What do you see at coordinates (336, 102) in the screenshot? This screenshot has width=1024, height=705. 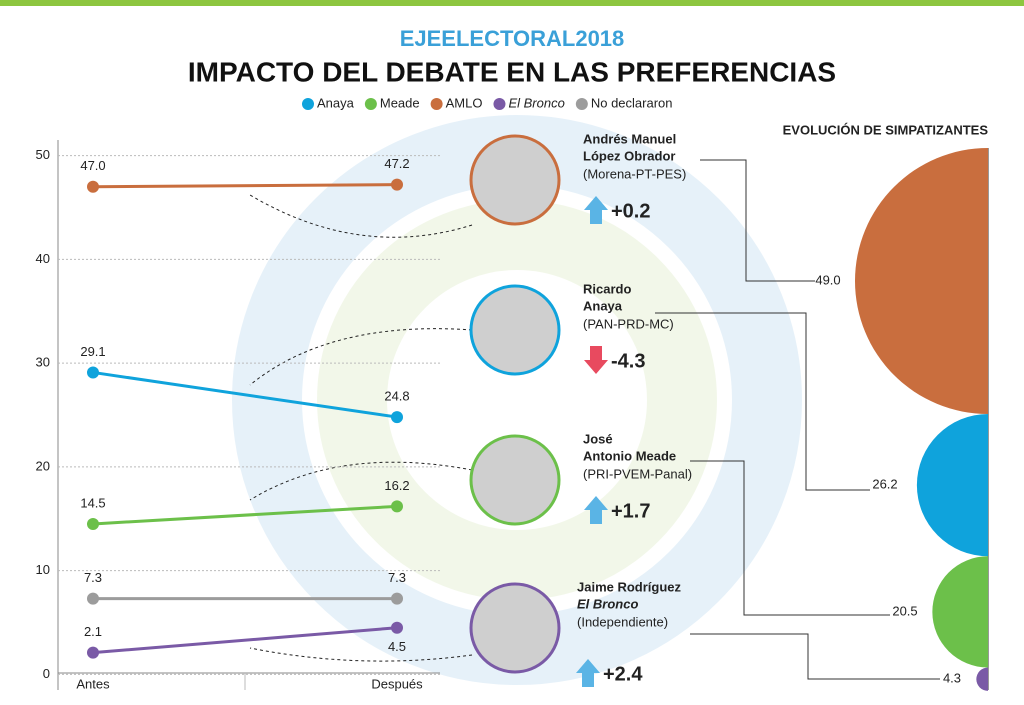 I see `legend-label: Anaya` at bounding box center [336, 102].